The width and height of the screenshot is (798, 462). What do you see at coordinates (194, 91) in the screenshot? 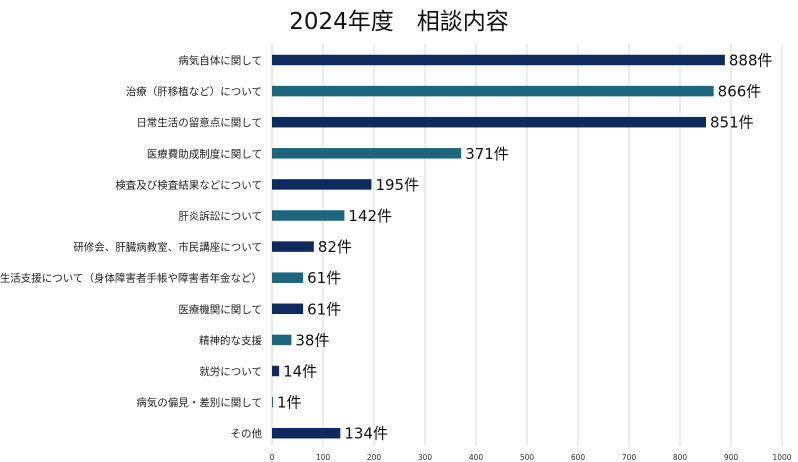
I see `category-label: 治療（肝移植など）について` at bounding box center [194, 91].